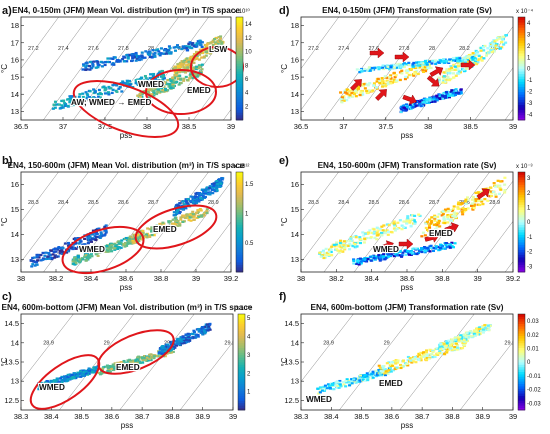 This screenshot has height=434, width=550. Describe the element at coordinates (436, 72) in the screenshot. I see `transformation-arrow` at that location.